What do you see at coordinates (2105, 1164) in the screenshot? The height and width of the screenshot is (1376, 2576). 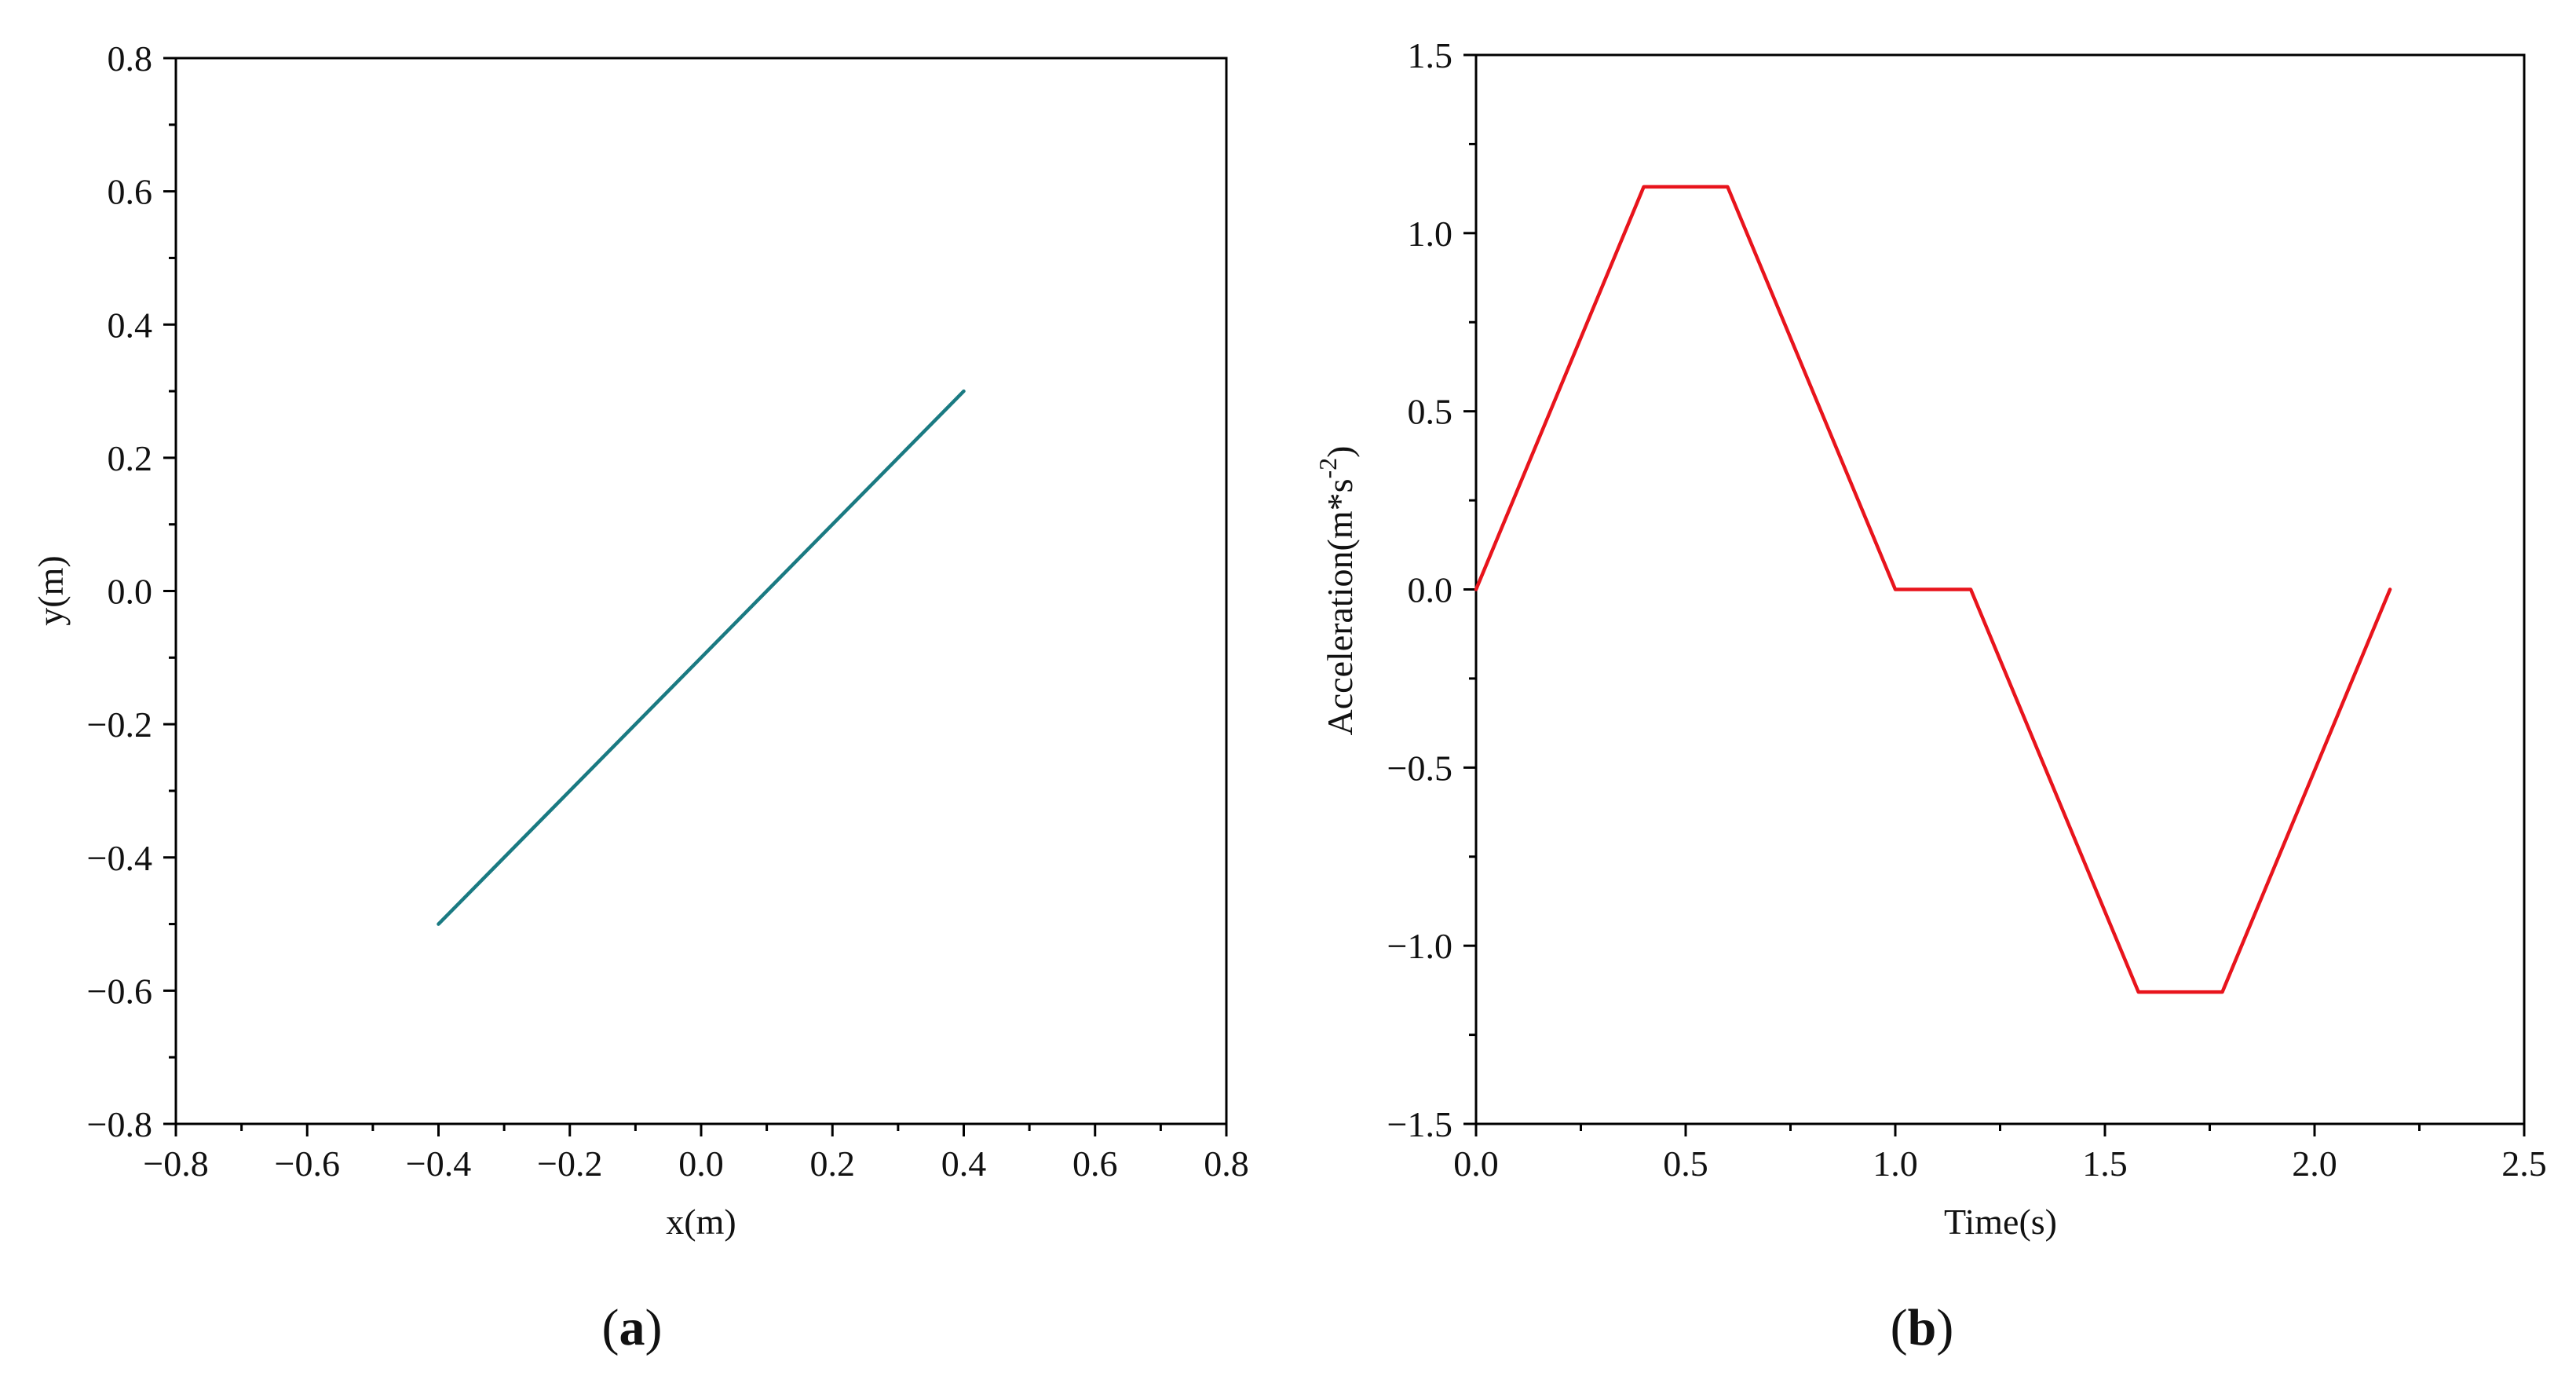 I see `panel-b-x-tick-label: 1.5` at bounding box center [2105, 1164].